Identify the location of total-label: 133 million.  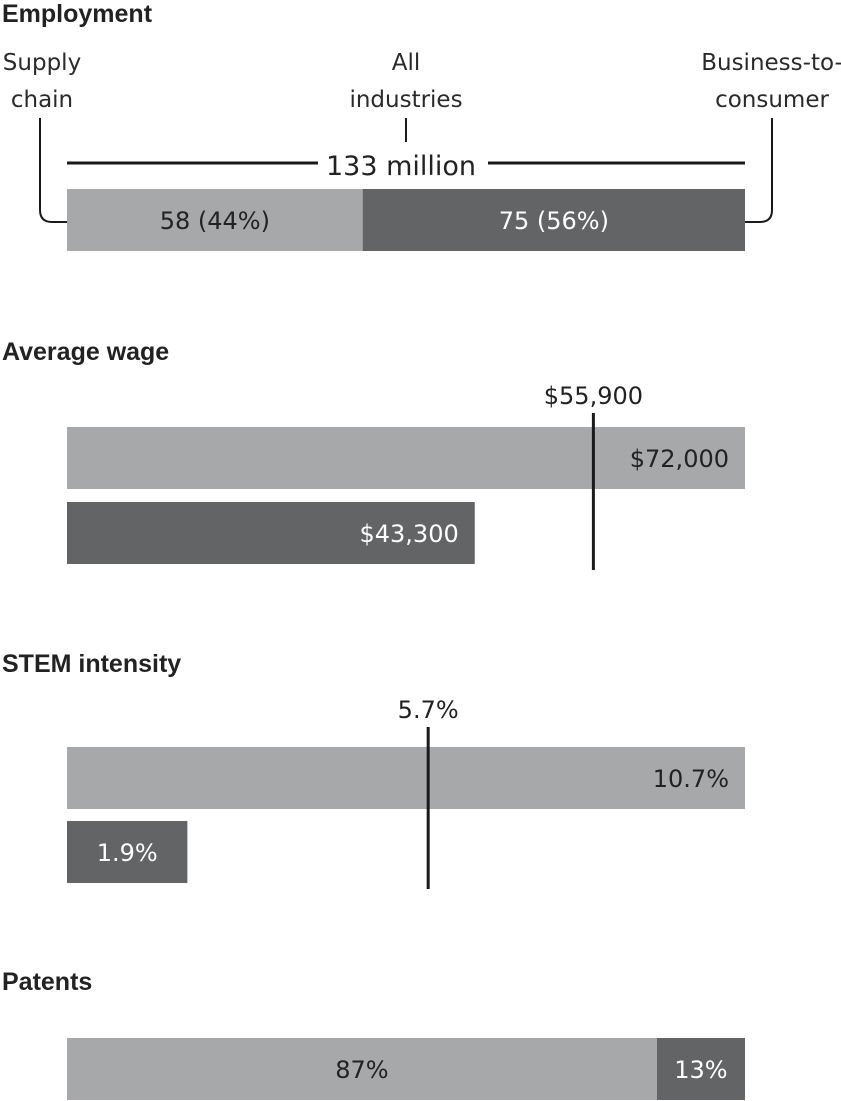
(401, 166).